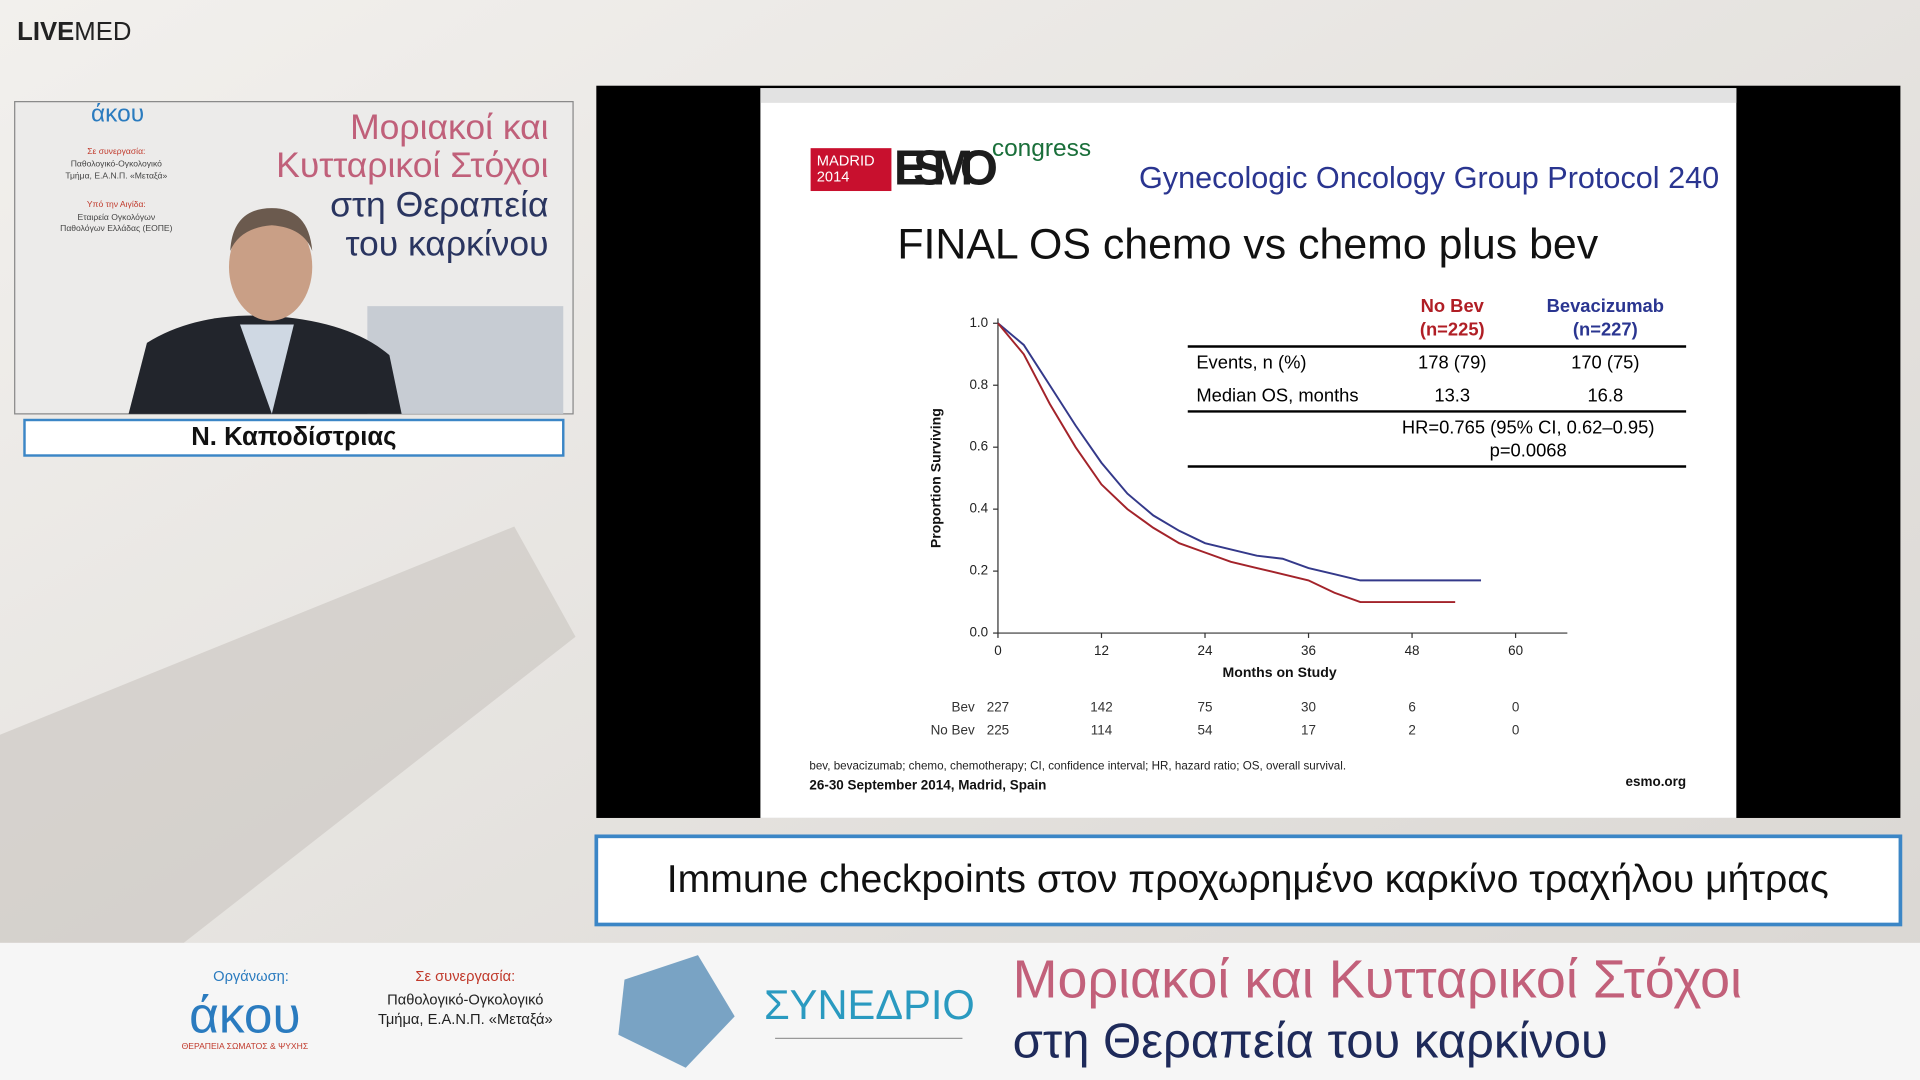 Image resolution: width=1920 pixels, height=1080 pixels. Describe the element at coordinates (1411, 730) in the screenshot. I see `risk-count: 2` at that location.